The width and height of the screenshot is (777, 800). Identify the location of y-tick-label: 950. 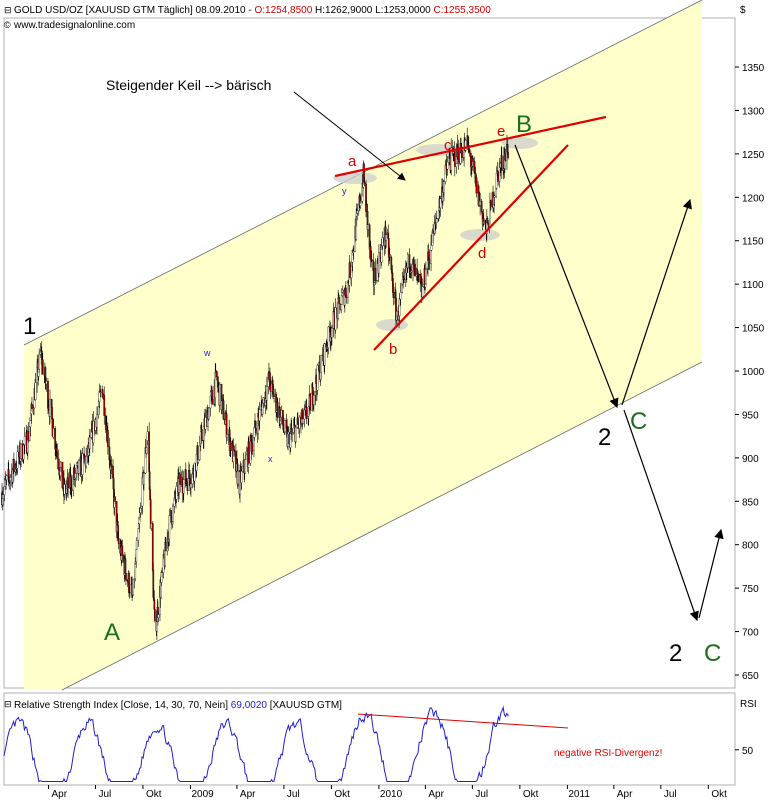
(750, 415).